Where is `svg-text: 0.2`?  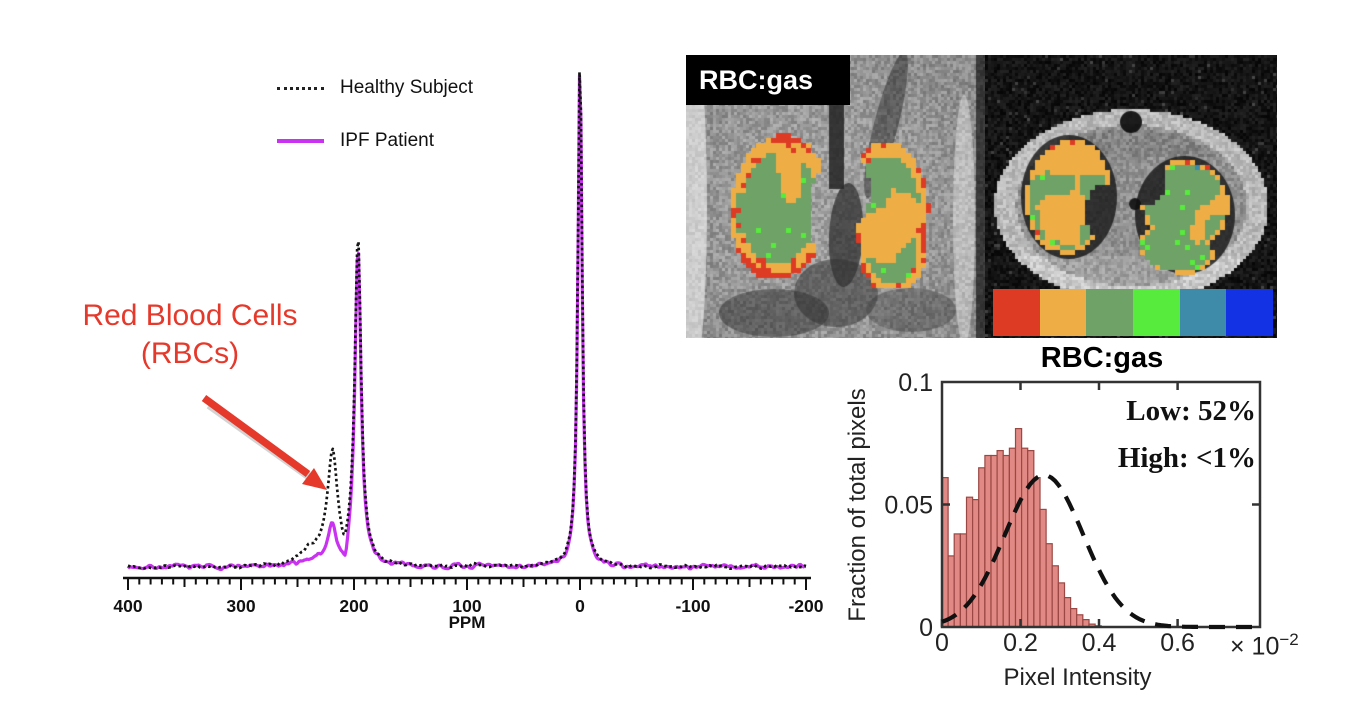 svg-text: 0.2 is located at coordinates (1020, 643).